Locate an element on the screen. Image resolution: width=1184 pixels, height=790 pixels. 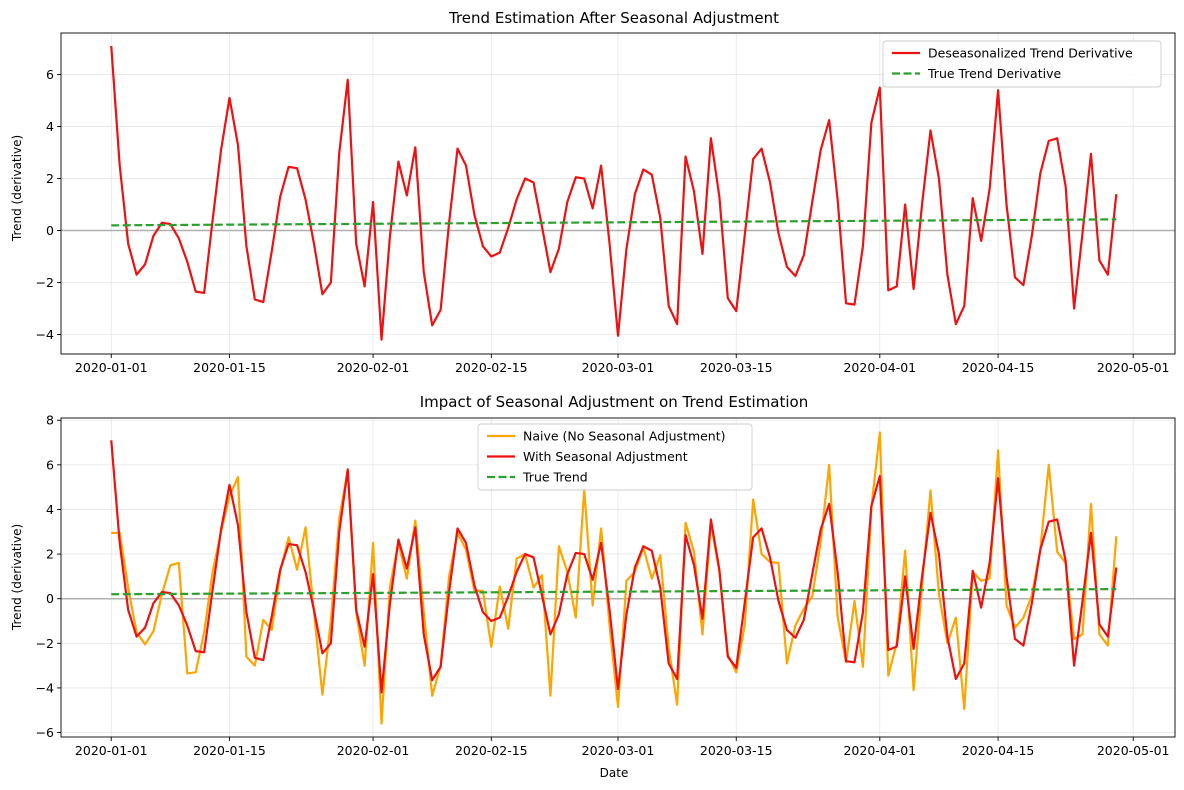
legend-label: With Seasonal Adjustment is located at coordinates (605, 456).